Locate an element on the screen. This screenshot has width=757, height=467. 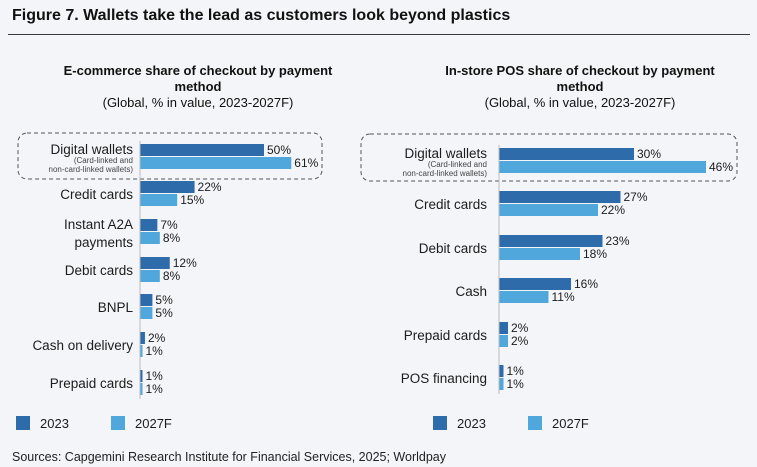
left-category-label-debit-cards: Debit cards is located at coordinates (99, 270).